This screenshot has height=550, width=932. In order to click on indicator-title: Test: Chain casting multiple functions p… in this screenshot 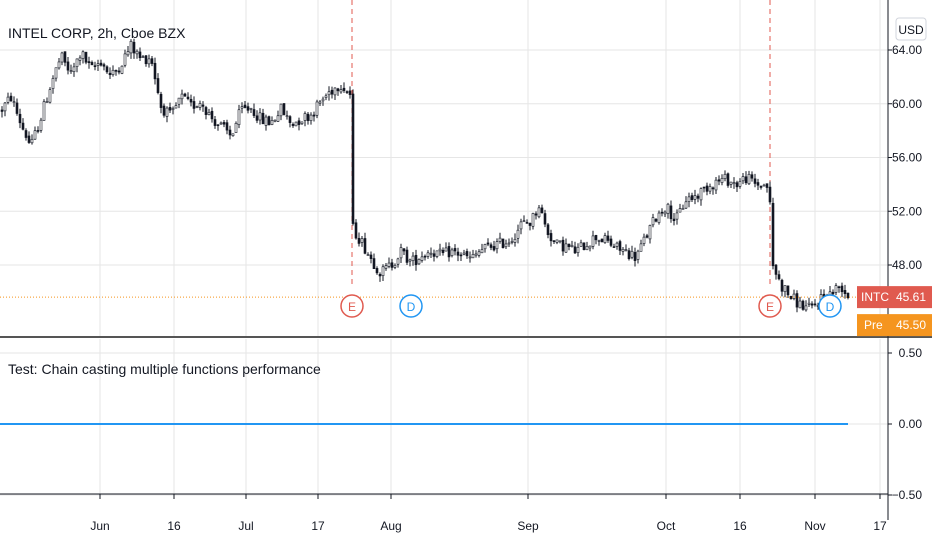, I will do `click(164, 369)`.